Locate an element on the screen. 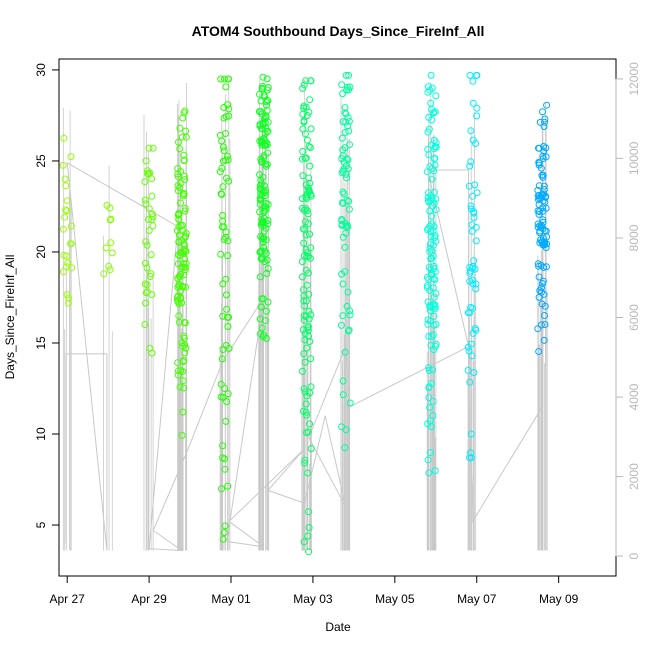 The image size is (650, 650). y-tick-label: 15 is located at coordinates (41, 343).